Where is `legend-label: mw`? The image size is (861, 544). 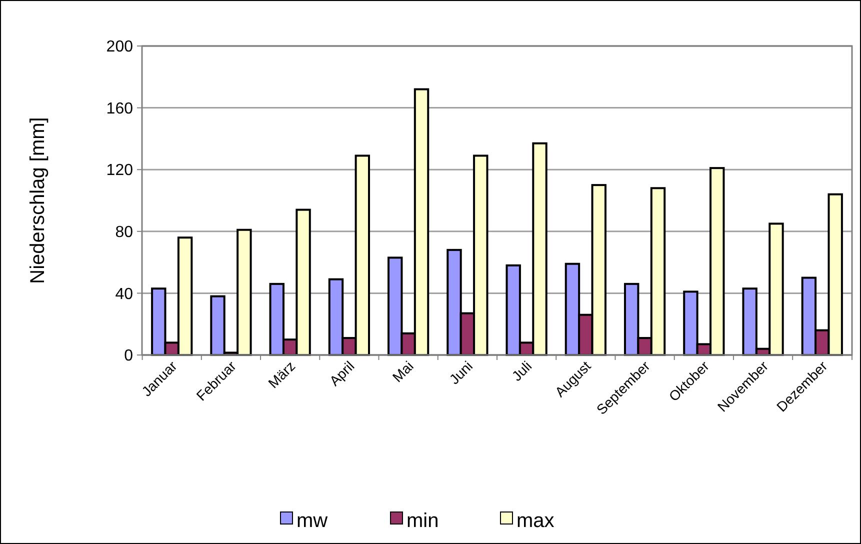 legend-label: mw is located at coordinates (312, 521).